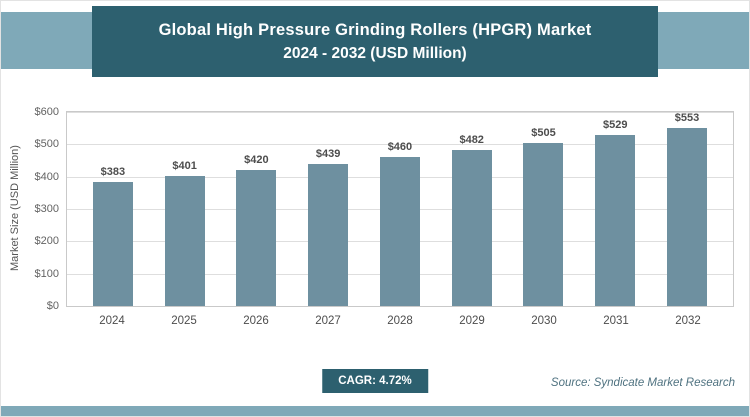 Image resolution: width=750 pixels, height=417 pixels. What do you see at coordinates (688, 321) in the screenshot?
I see `x-tick-label: 2032` at bounding box center [688, 321].